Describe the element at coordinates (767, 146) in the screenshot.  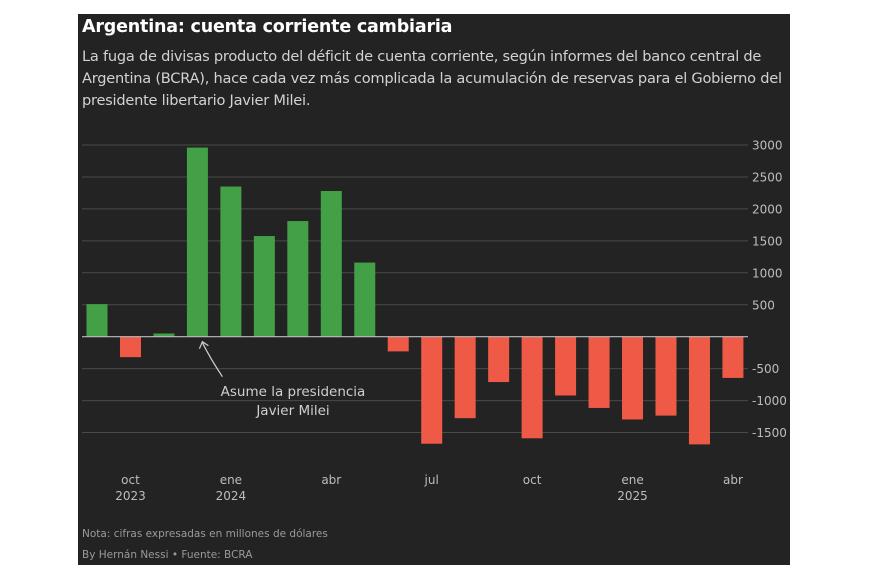
I see `y-tick-label: 3000` at that location.